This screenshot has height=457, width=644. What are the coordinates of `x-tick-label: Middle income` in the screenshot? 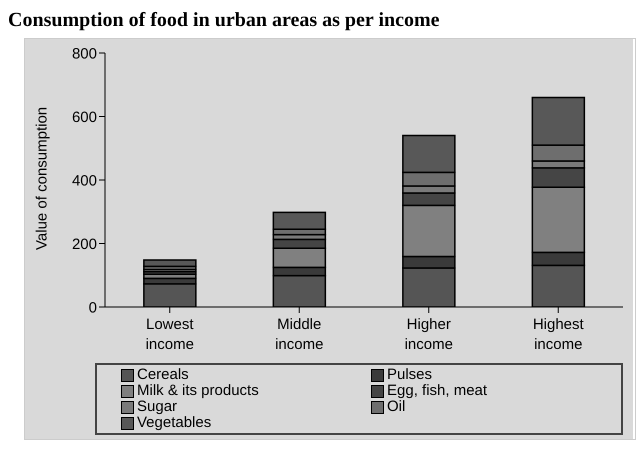 It's located at (299, 334).